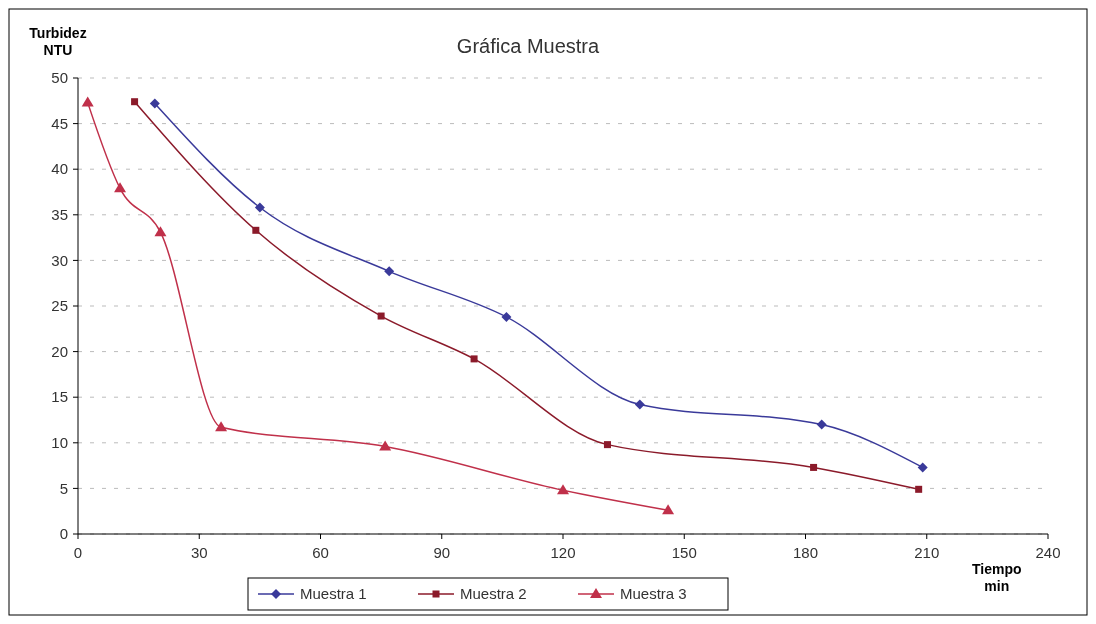 This screenshot has width=1096, height=624. Describe the element at coordinates (59, 123) in the screenshot. I see `y-tick-label: 45` at that location.